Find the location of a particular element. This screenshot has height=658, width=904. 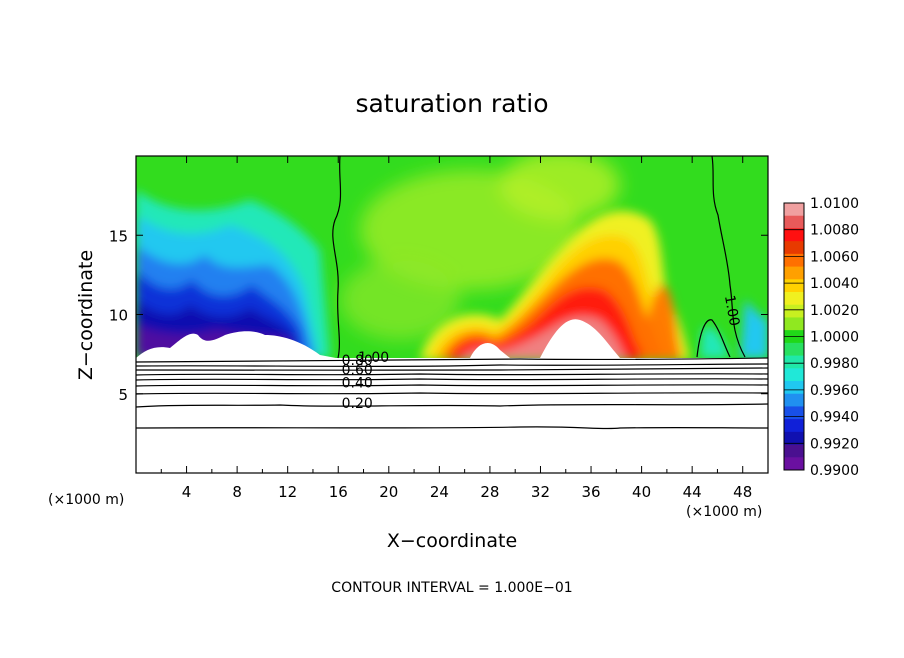

colorbar-label: 1.0100 is located at coordinates (834, 204).